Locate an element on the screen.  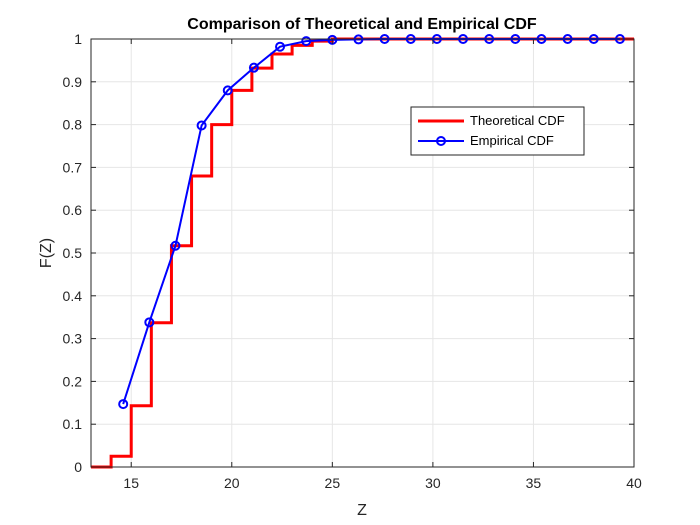
y-tick-label: 0.1 is located at coordinates (73, 424).